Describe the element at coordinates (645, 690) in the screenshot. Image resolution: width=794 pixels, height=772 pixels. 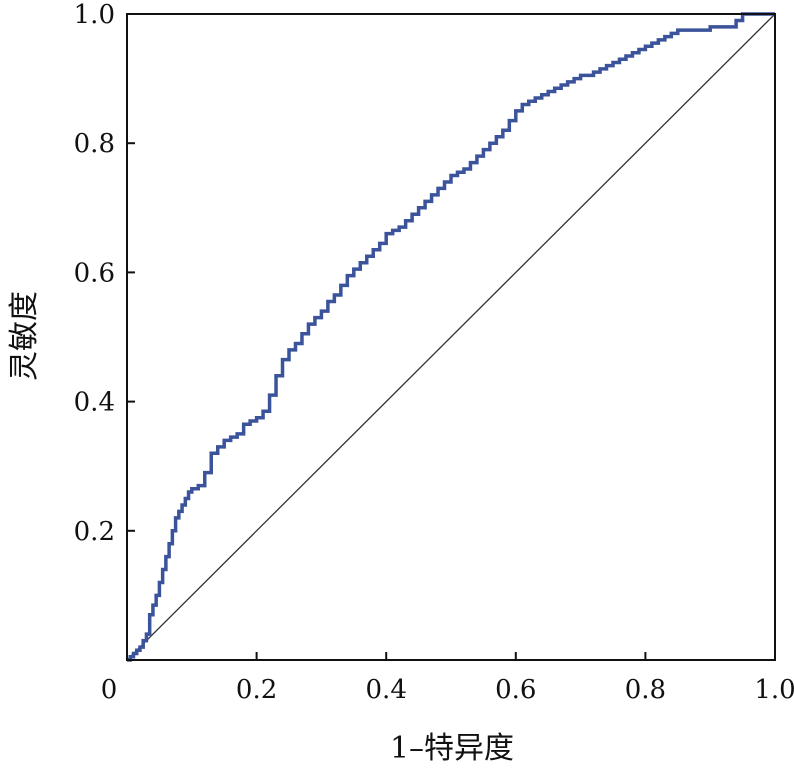
I see `x-tick-label: 0.8` at that location.